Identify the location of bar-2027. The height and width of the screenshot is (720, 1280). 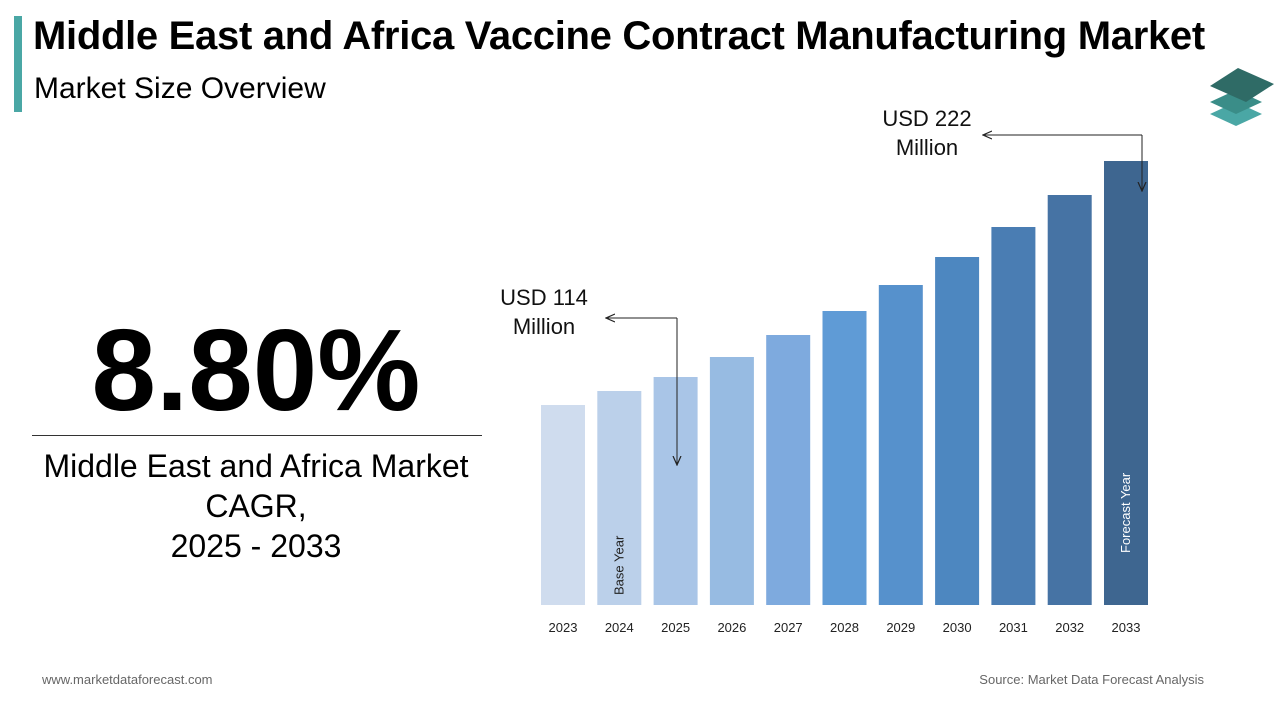
(788, 470).